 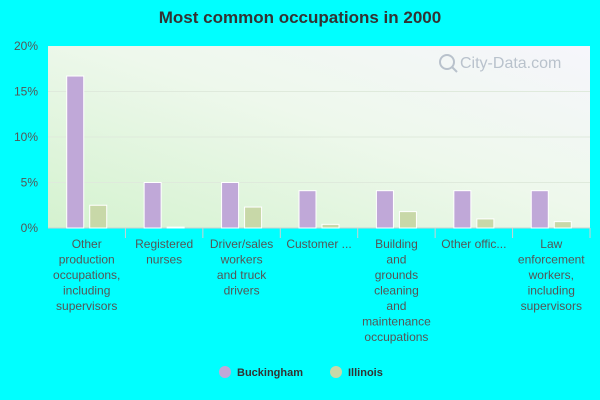 I want to click on y-tick-label: 0%, so click(x=30, y=228).